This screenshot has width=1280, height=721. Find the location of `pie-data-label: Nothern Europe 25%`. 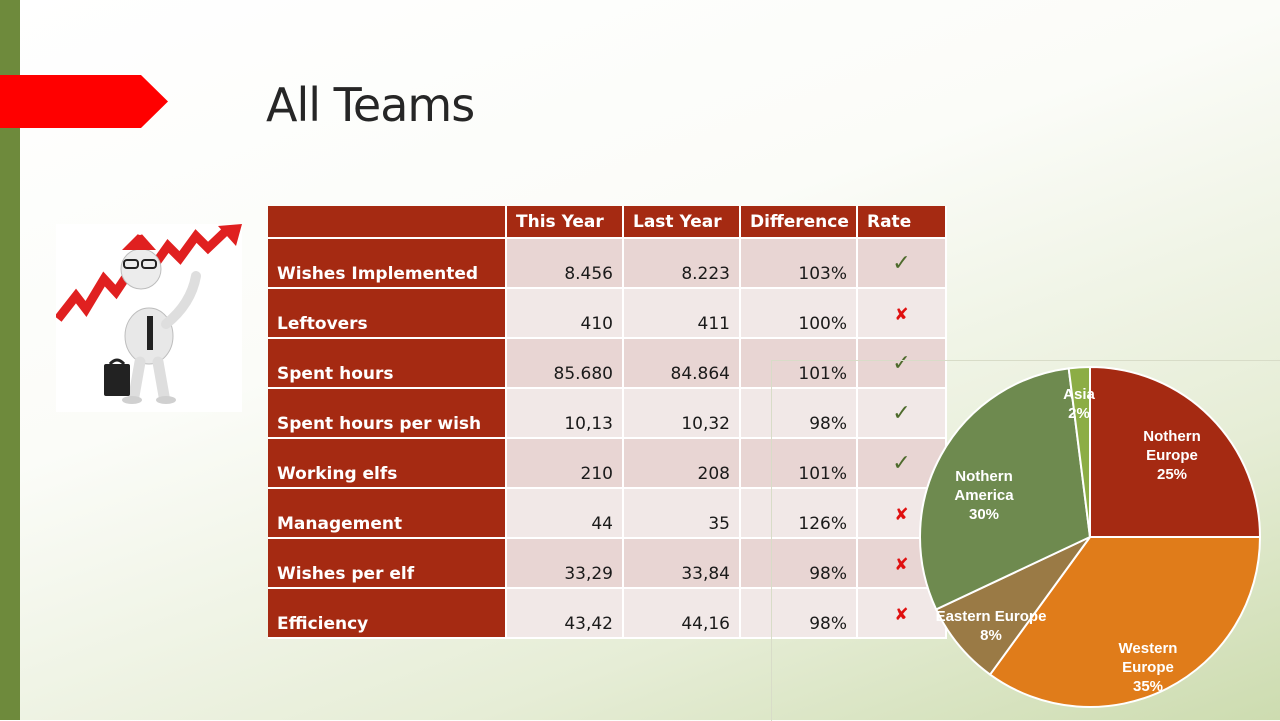

pie-data-label: Nothern Europe 25% is located at coordinates (1172, 455).